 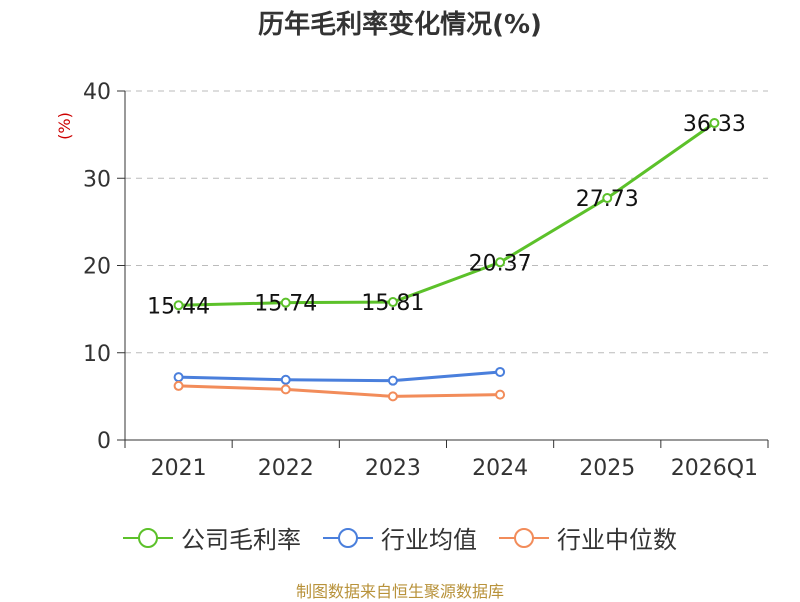 I want to click on legend-item: 公司毛利率, so click(x=212, y=537).